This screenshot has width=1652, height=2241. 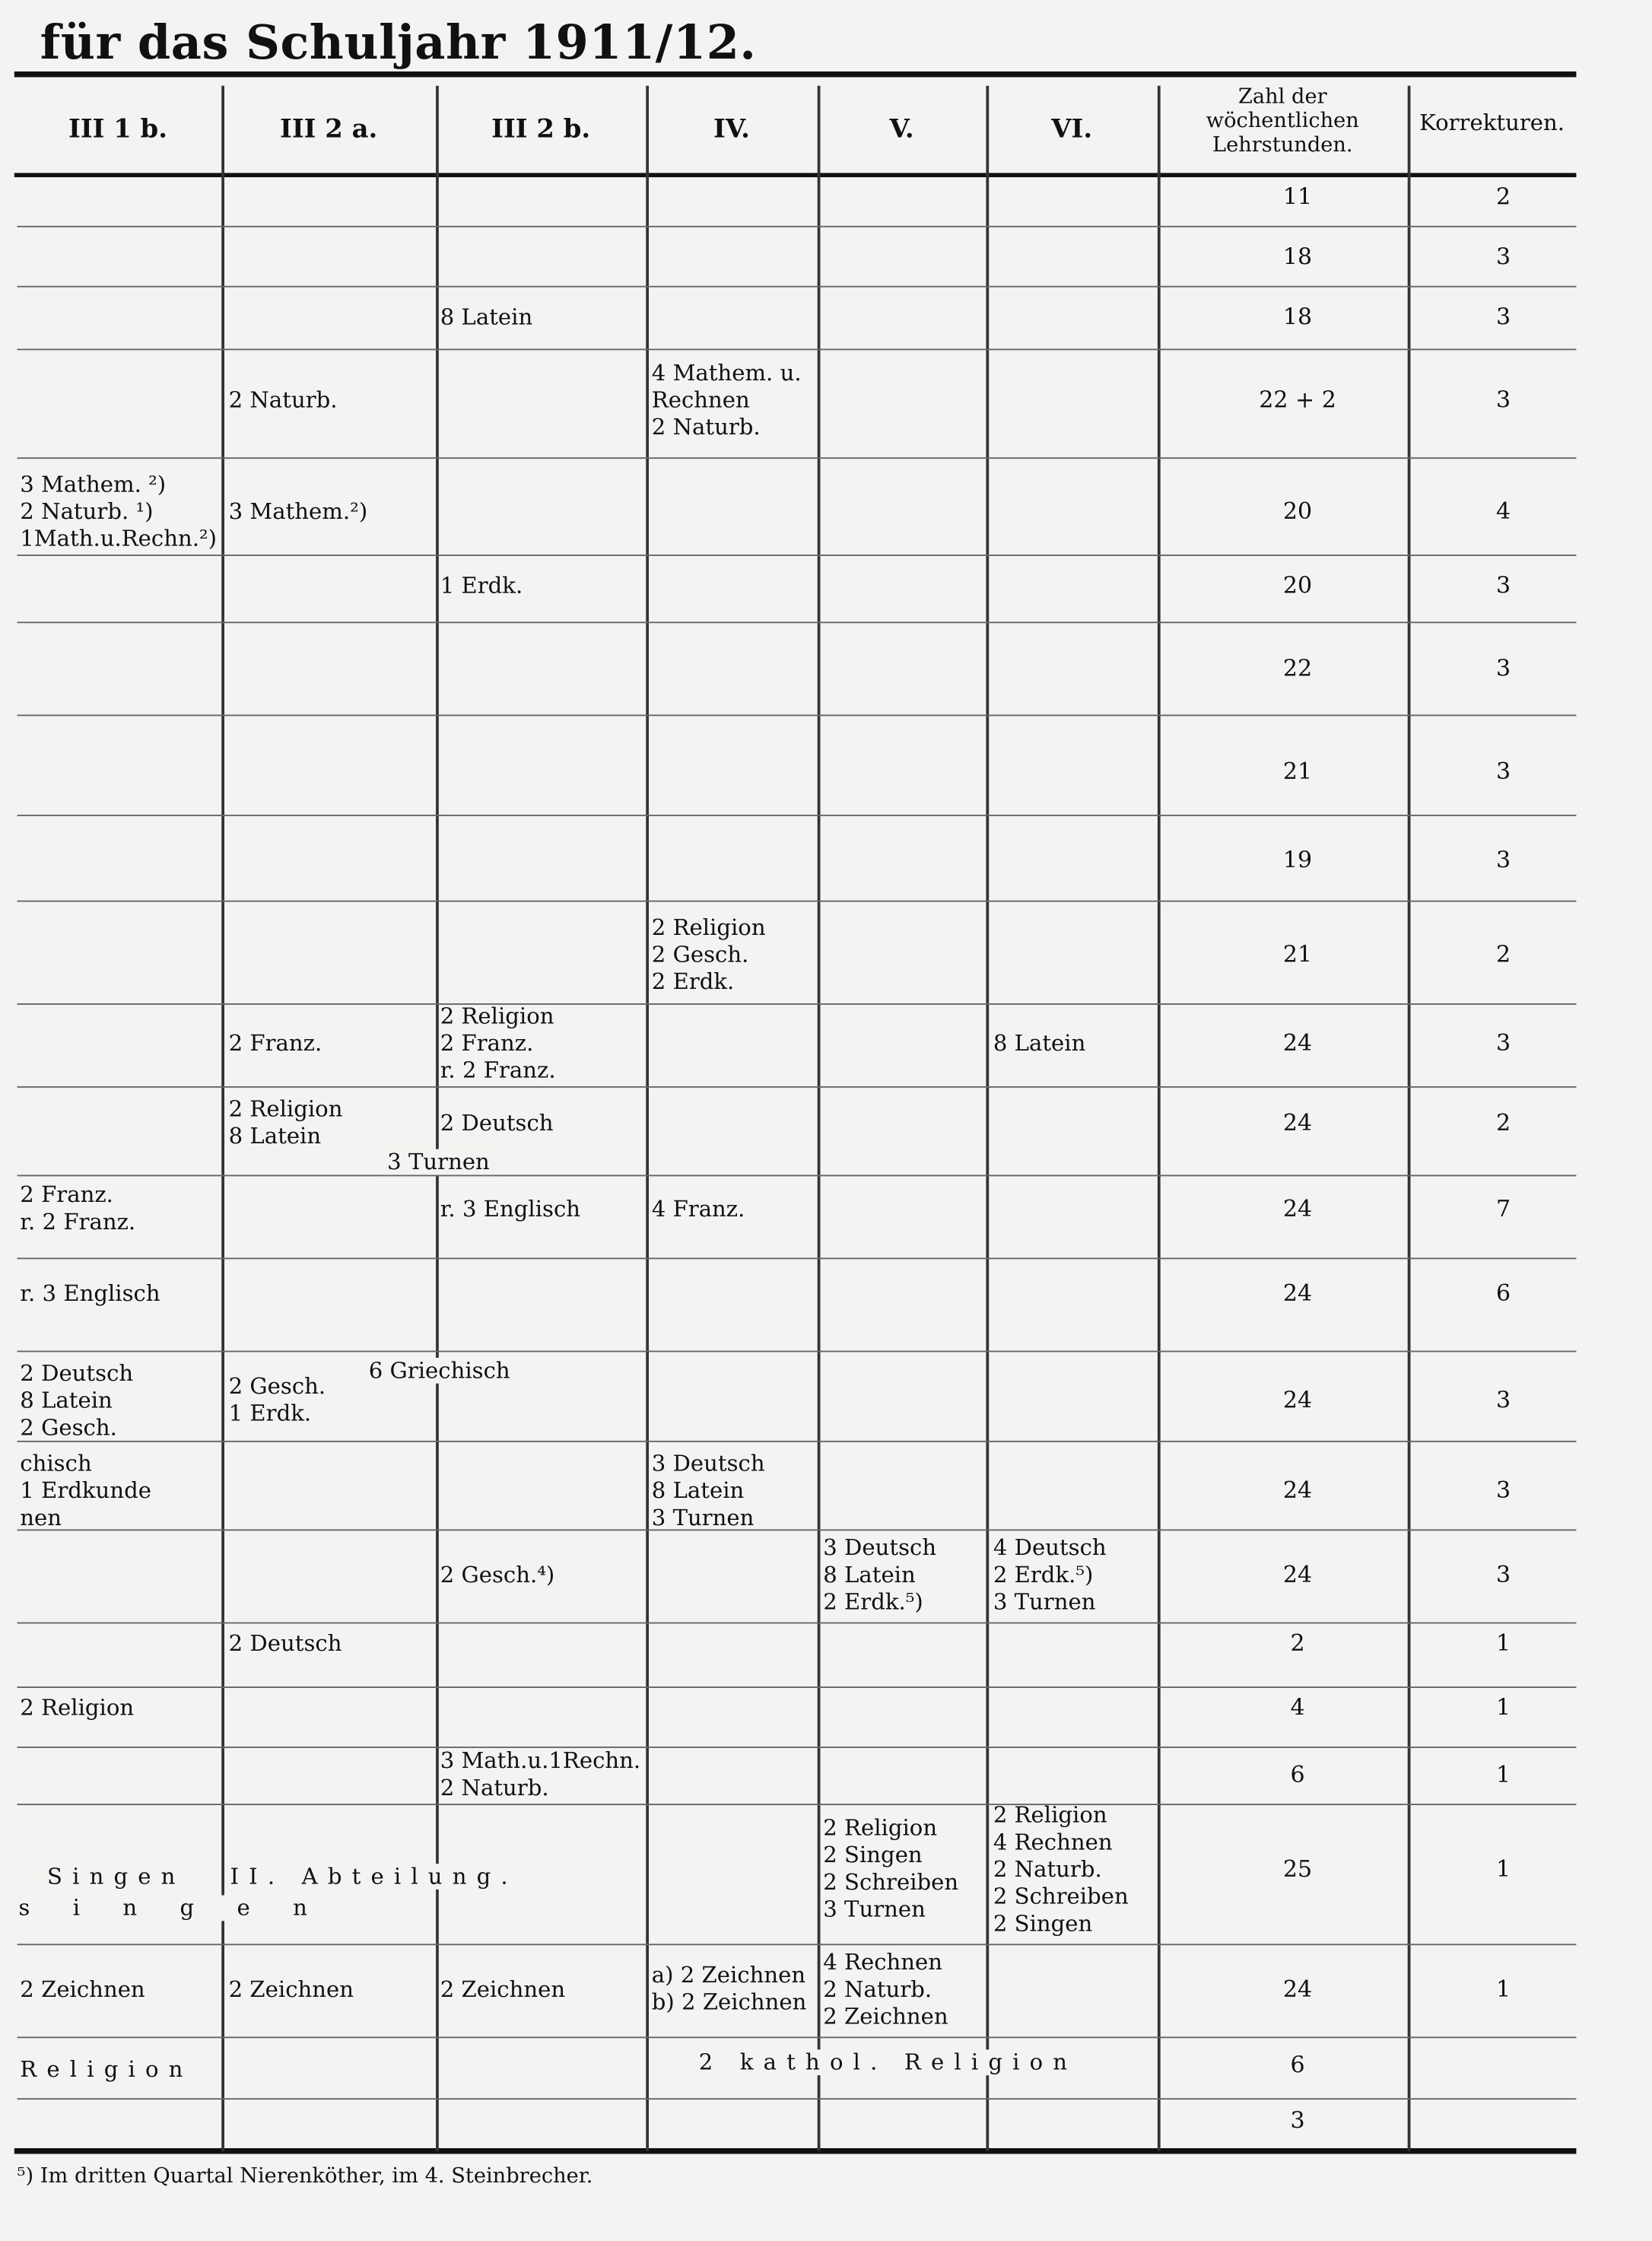 I want to click on table-cell: 2 Gesch. 1 Erdk., so click(x=277, y=1400).